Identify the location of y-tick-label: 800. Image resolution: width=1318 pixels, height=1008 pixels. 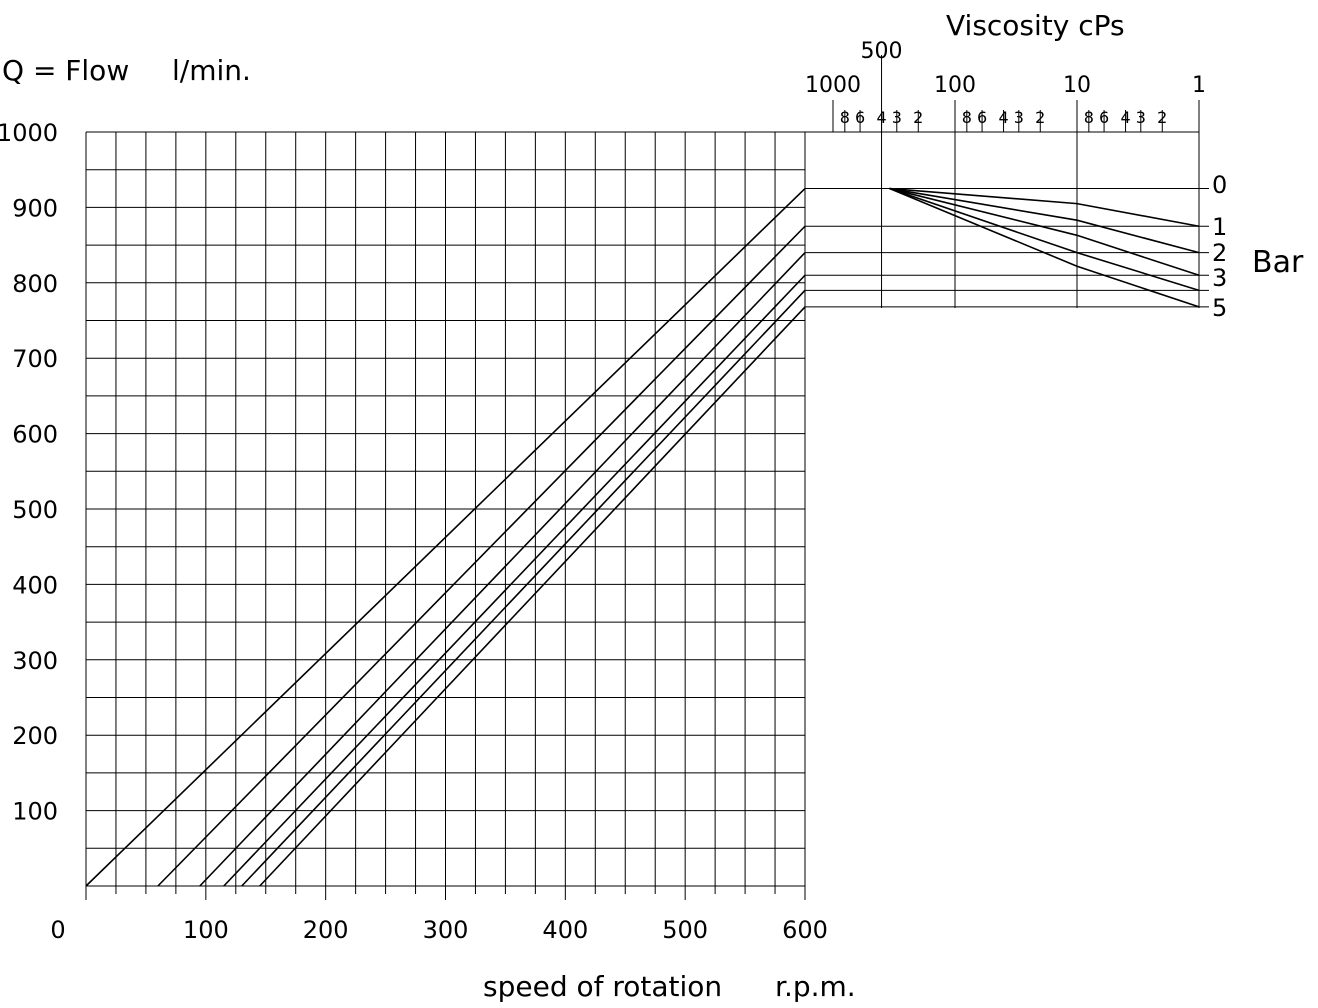
(35, 284).